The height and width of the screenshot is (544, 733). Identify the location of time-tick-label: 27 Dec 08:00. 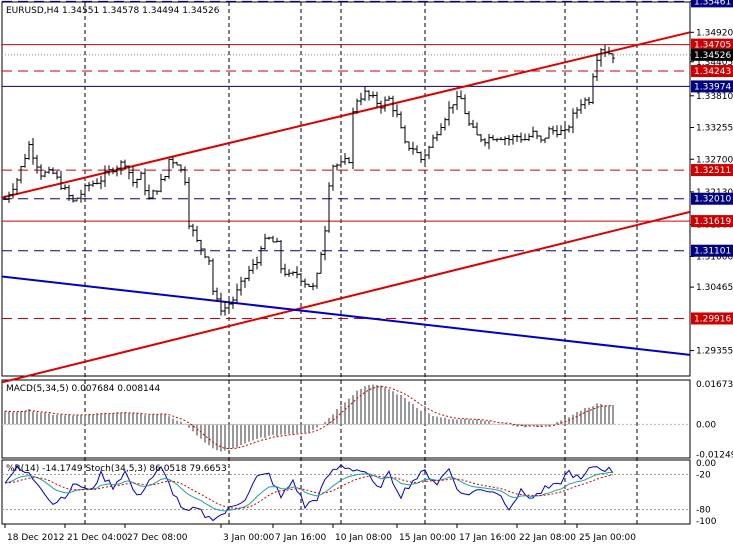
(157, 538).